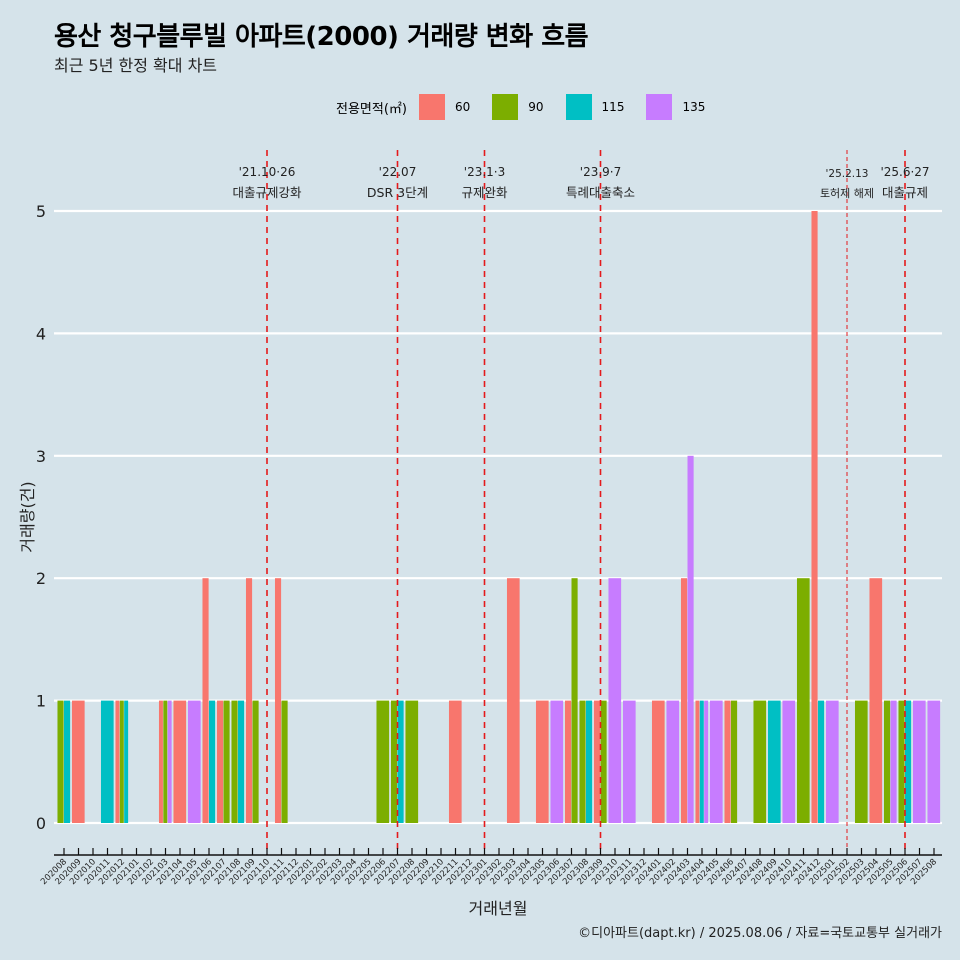 This screenshot has height=960, width=960. Describe the element at coordinates (41, 701) in the screenshot. I see `y-tick-label: 1` at that location.